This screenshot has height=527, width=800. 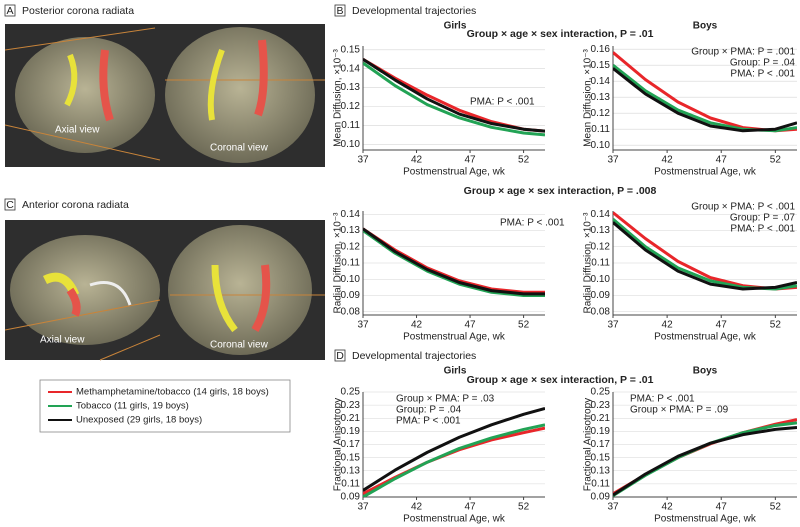 I want to click on view-label: Coronal view, so click(x=239, y=148).